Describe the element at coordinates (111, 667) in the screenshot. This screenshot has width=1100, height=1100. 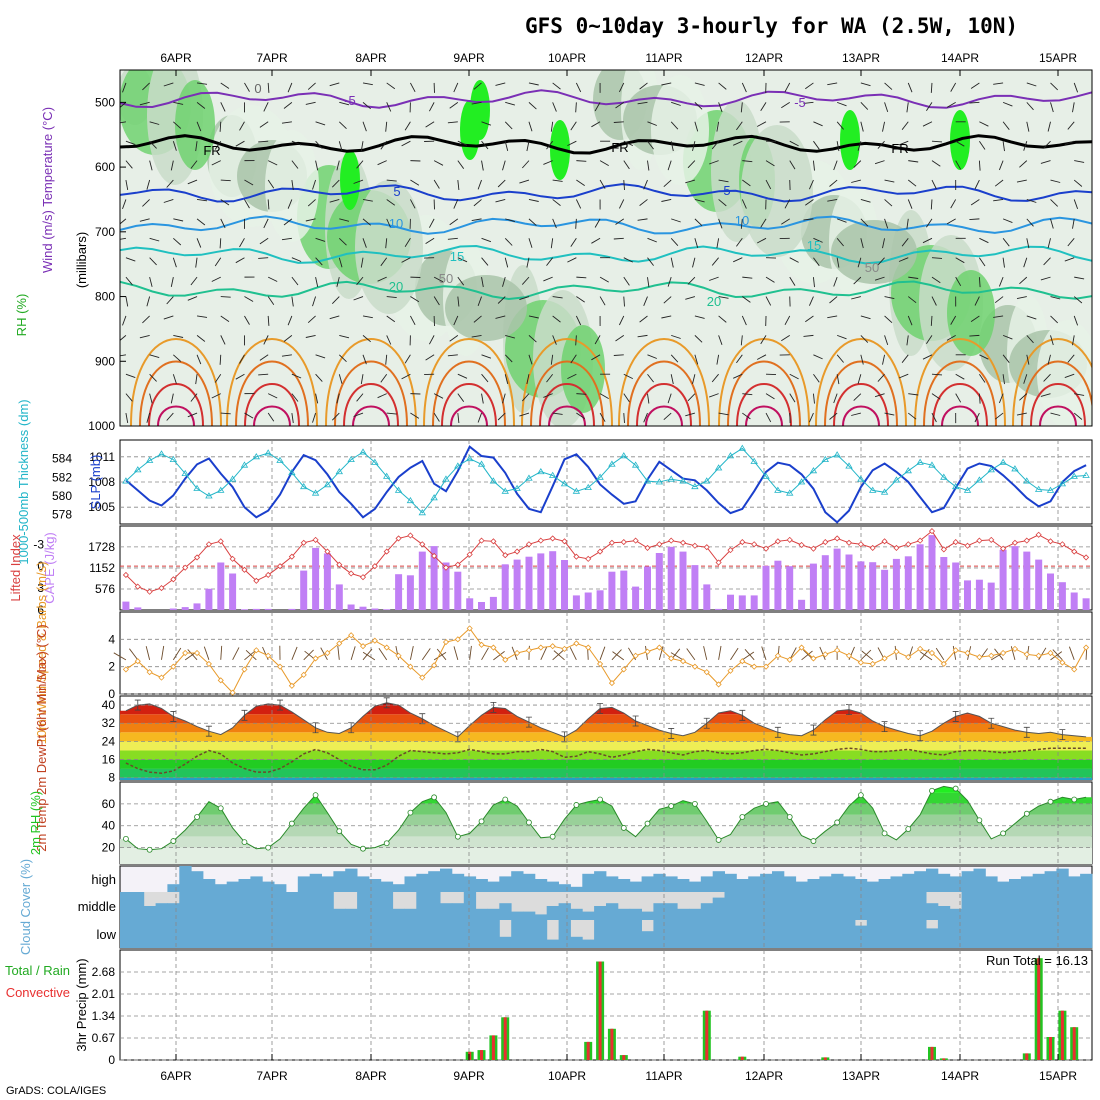
I see `wind-tick-label: 2` at that location.